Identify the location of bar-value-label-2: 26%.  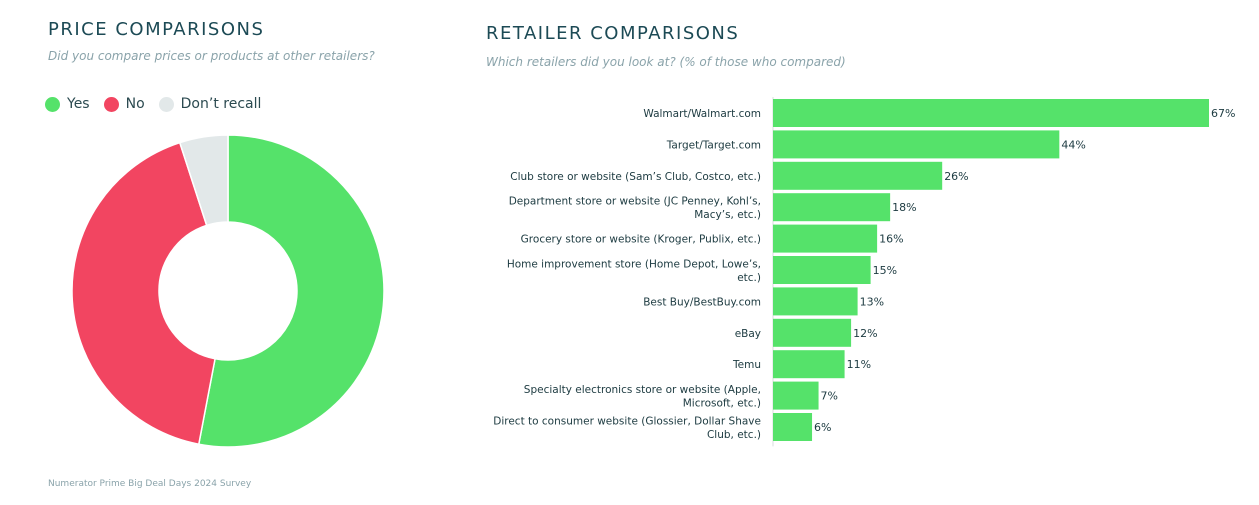
(956, 176).